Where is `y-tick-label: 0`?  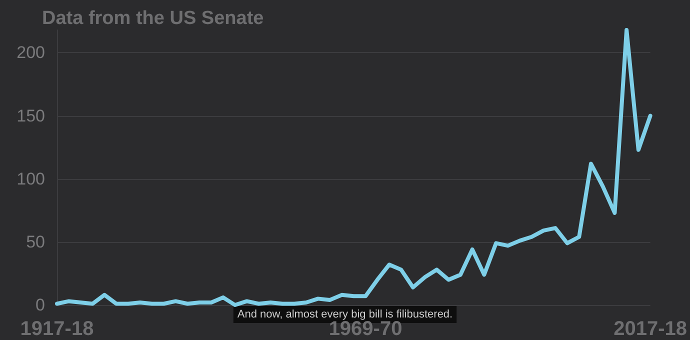
y-tick-label: 0 is located at coordinates (40, 305).